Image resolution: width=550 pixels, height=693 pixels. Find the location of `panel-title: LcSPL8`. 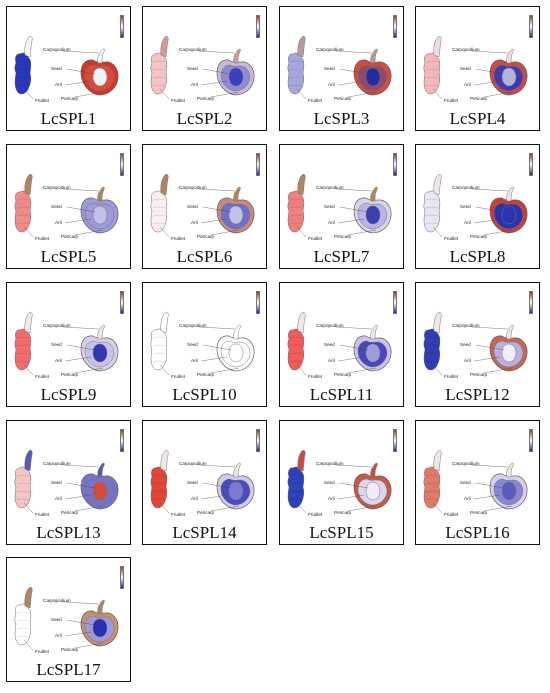

panel-title: LcSPL8 is located at coordinates (477, 256).